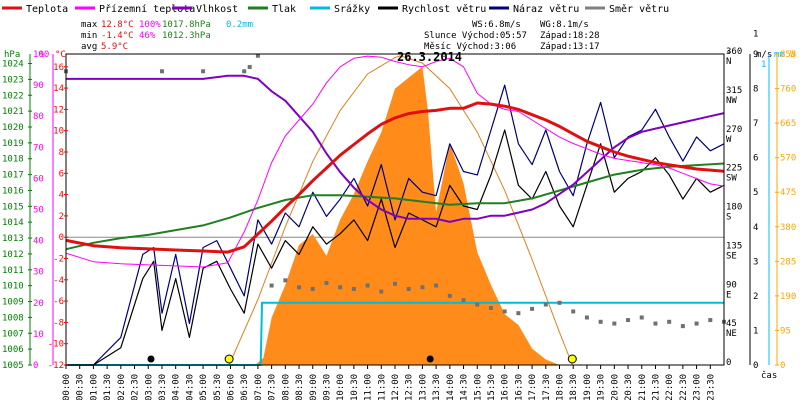 Image resolution: width=800 pixels, height=400 pixels. What do you see at coordinates (56, 345) in the screenshot?
I see `temp-tick-label: -10` at bounding box center [56, 345].